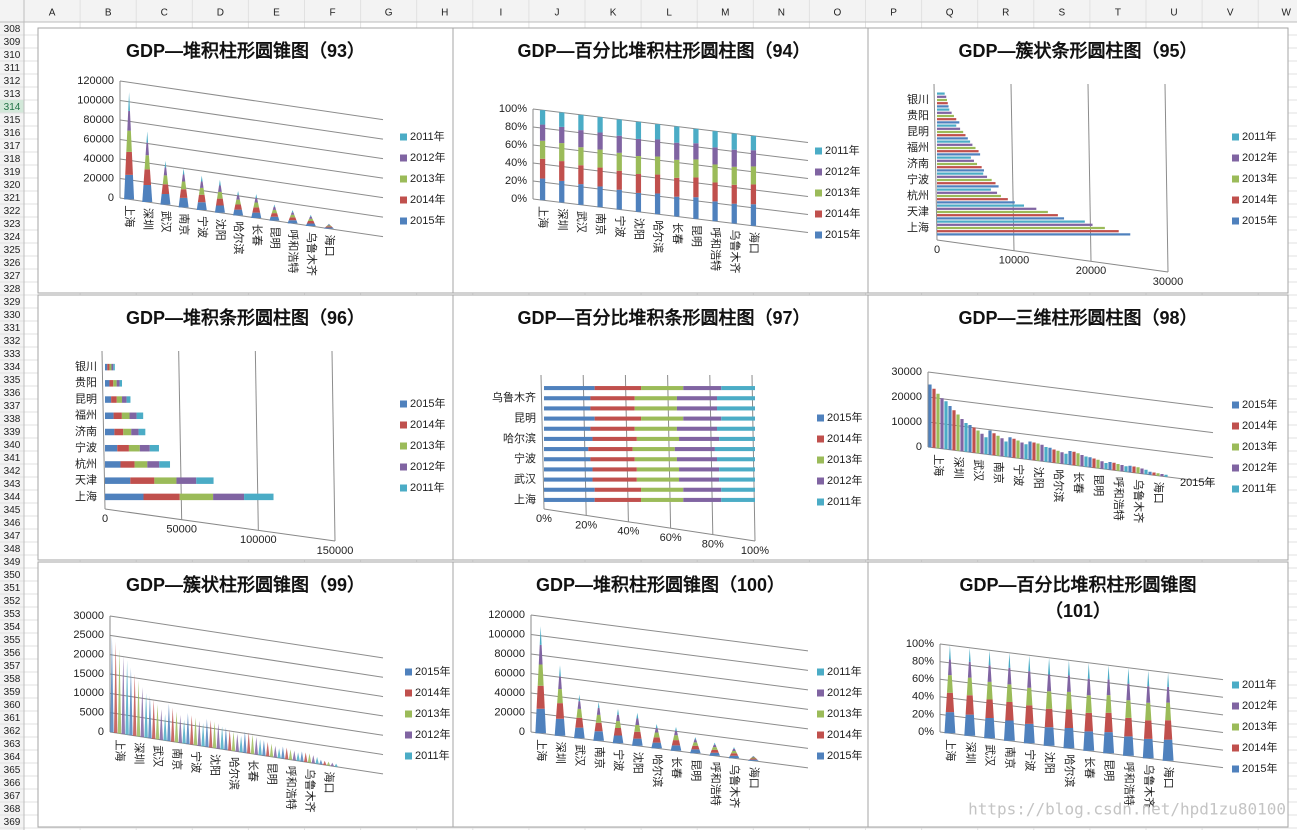  What do you see at coordinates (12, 94) in the screenshot?
I see `row-number: 313` at bounding box center [12, 94].